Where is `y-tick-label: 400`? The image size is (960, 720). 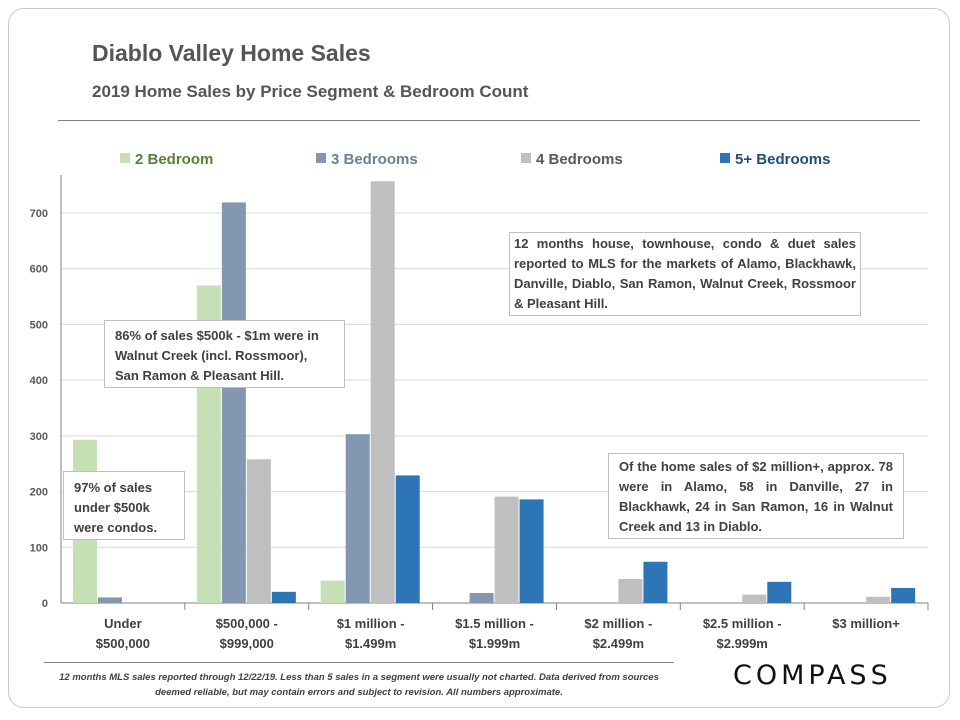
y-tick-label: 400 is located at coordinates (39, 381).